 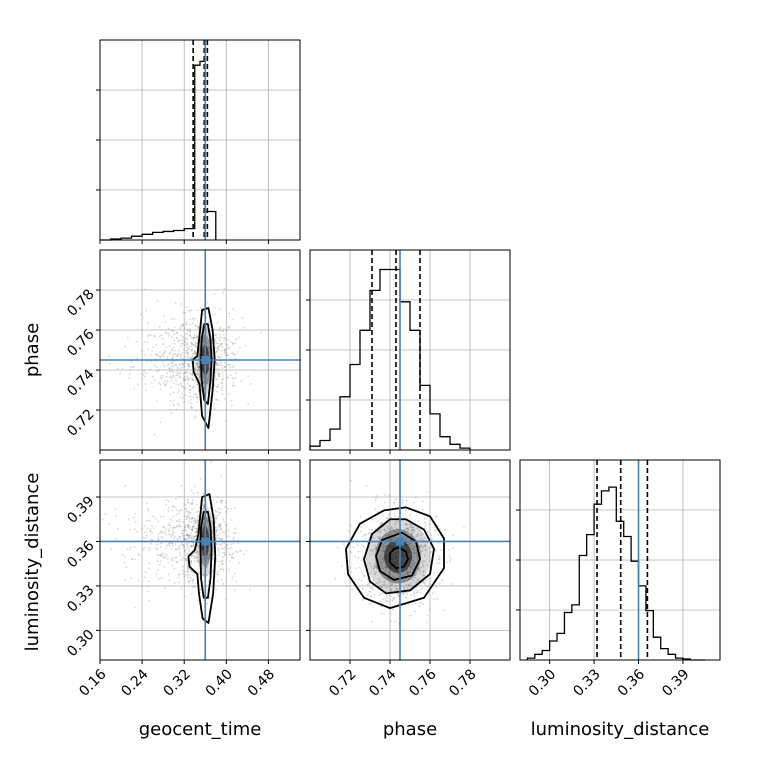 What do you see at coordinates (395, 558) in the screenshot?
I see `contour-line` at bounding box center [395, 558].